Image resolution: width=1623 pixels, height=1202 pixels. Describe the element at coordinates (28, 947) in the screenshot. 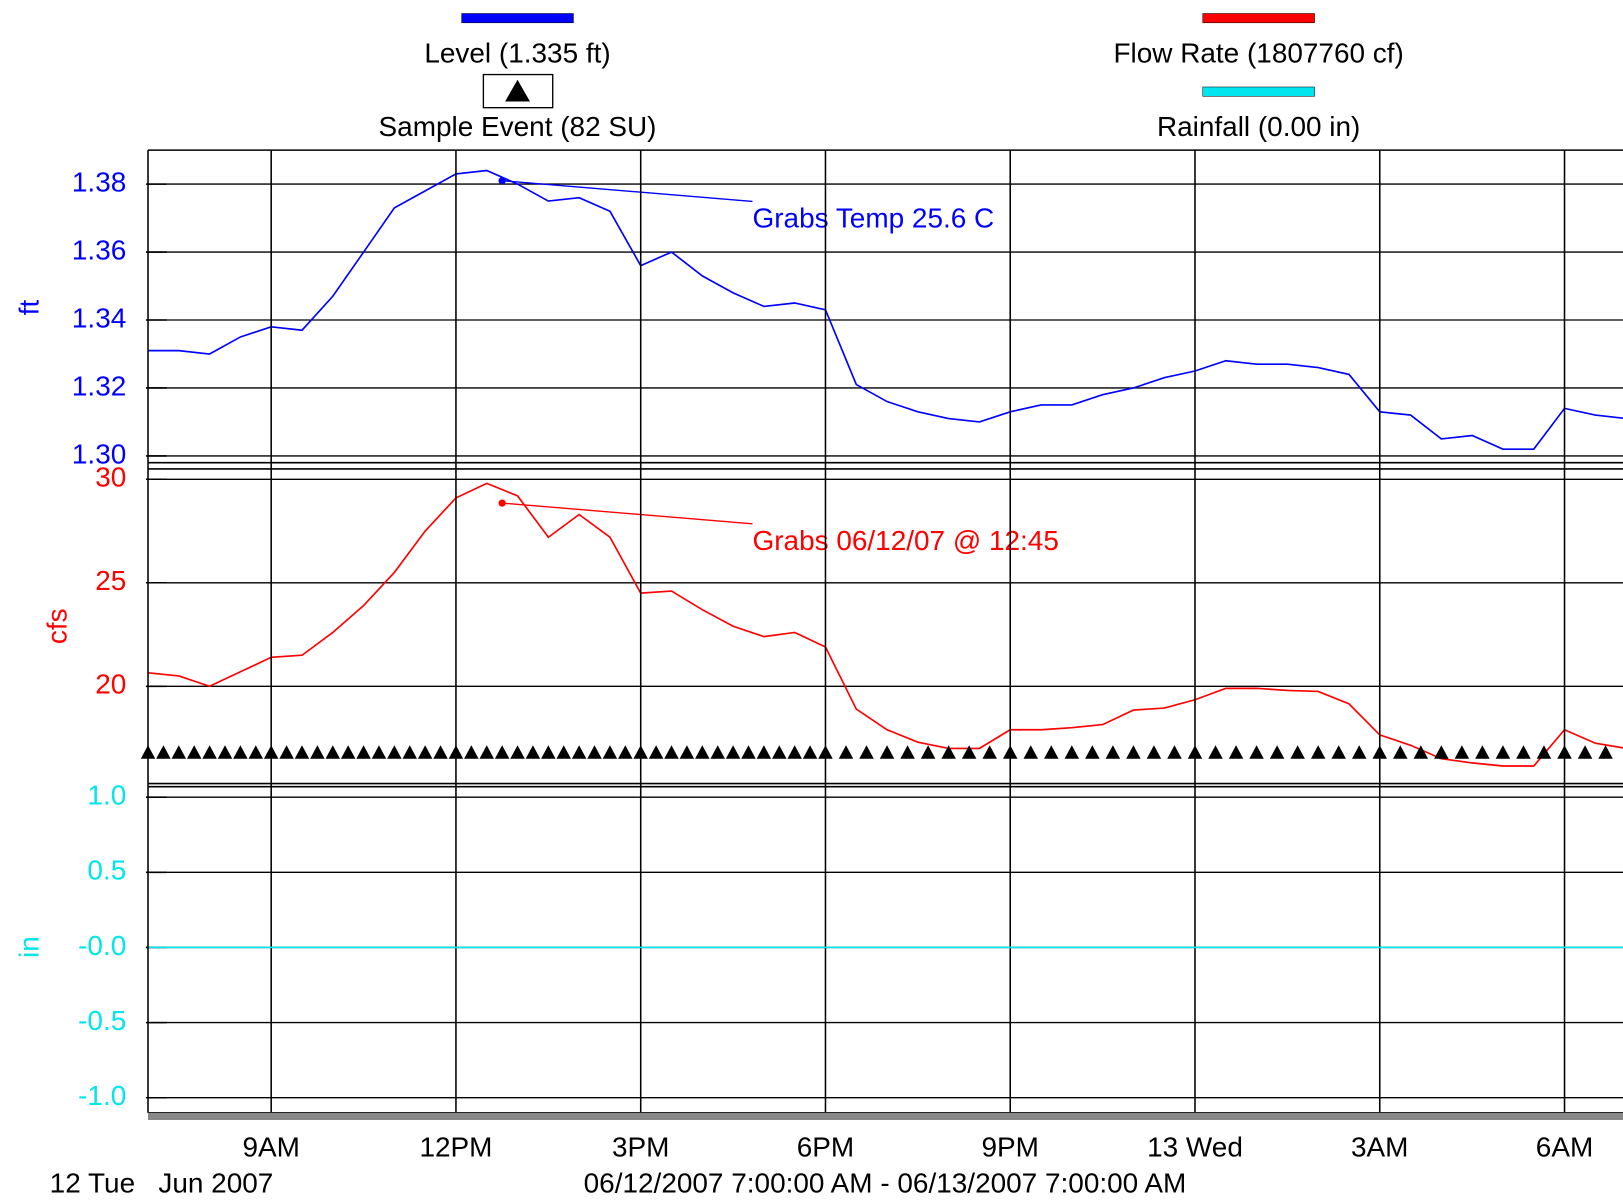

I see `y-axis-title: in` at that location.